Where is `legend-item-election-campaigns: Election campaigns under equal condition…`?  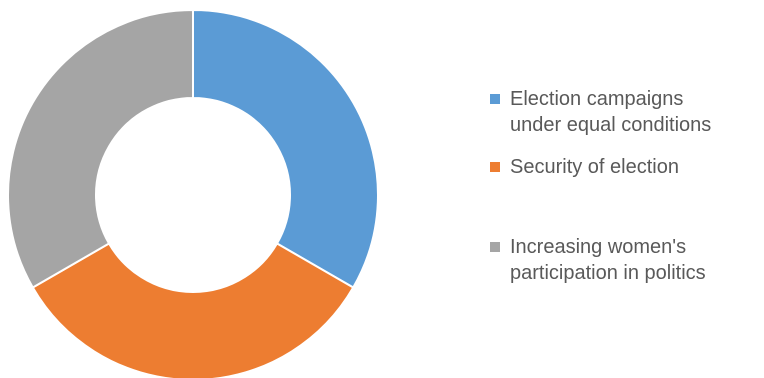
legend-item-election-campaigns: Election campaigns under equal condition… is located at coordinates (625, 112).